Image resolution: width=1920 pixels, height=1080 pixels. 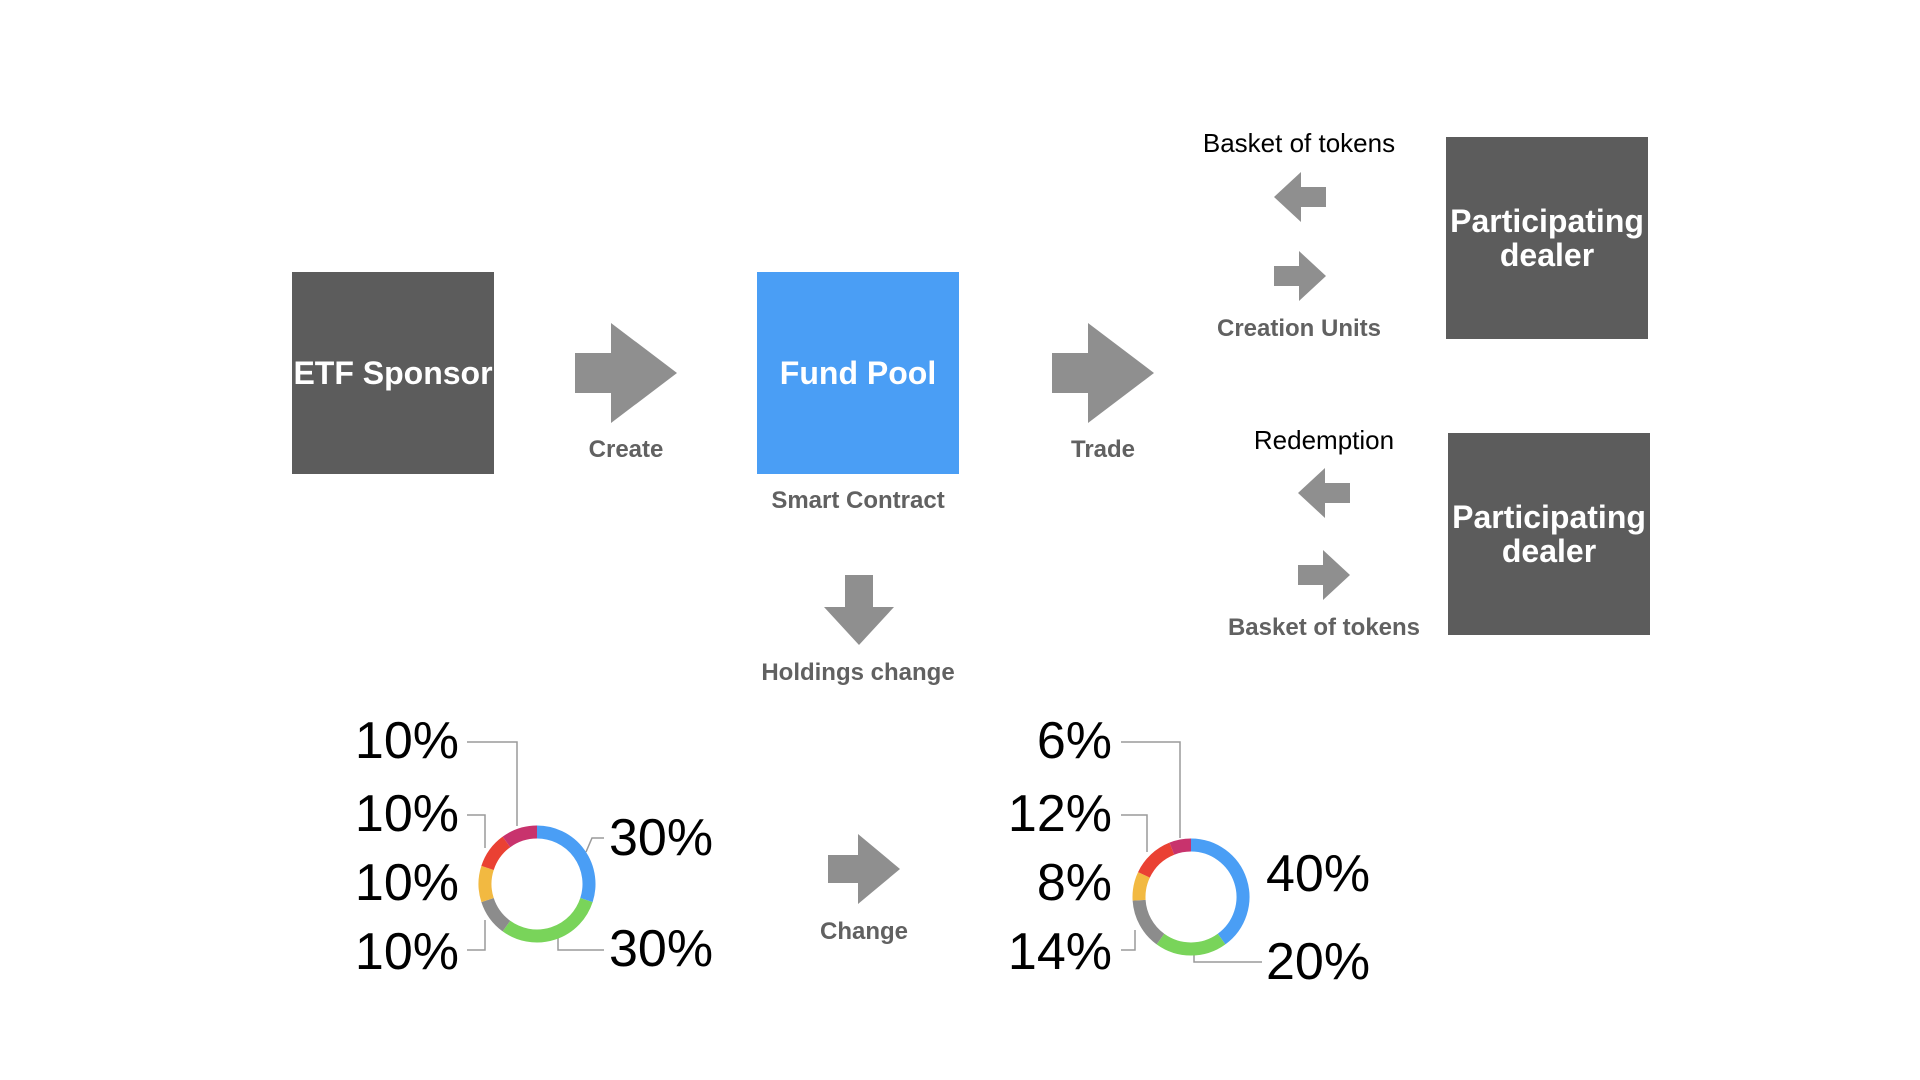 I want to click on donut-left-label-yellow: 10%, so click(x=406, y=883).